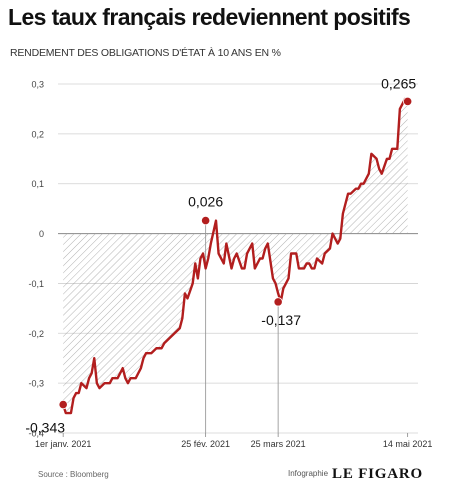 The image size is (454, 502). Describe the element at coordinates (37, 184) in the screenshot. I see `y-tick-label: 0,1` at that location.